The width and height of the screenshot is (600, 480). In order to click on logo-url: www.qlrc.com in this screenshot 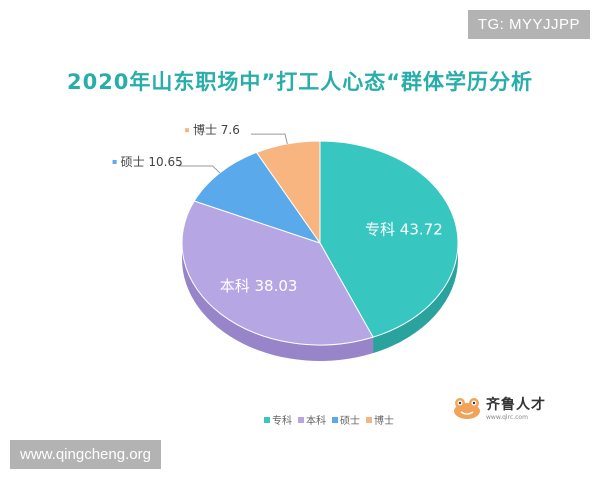, I will do `click(507, 417)`.